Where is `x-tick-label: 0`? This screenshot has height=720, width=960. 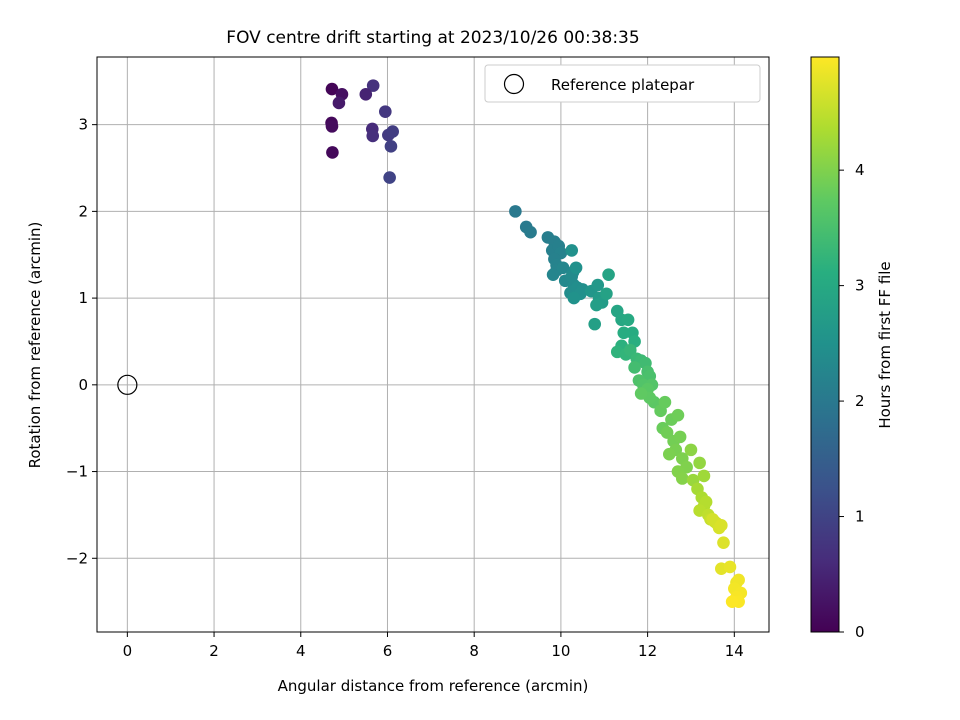 x-tick-label: 0 is located at coordinates (128, 651).